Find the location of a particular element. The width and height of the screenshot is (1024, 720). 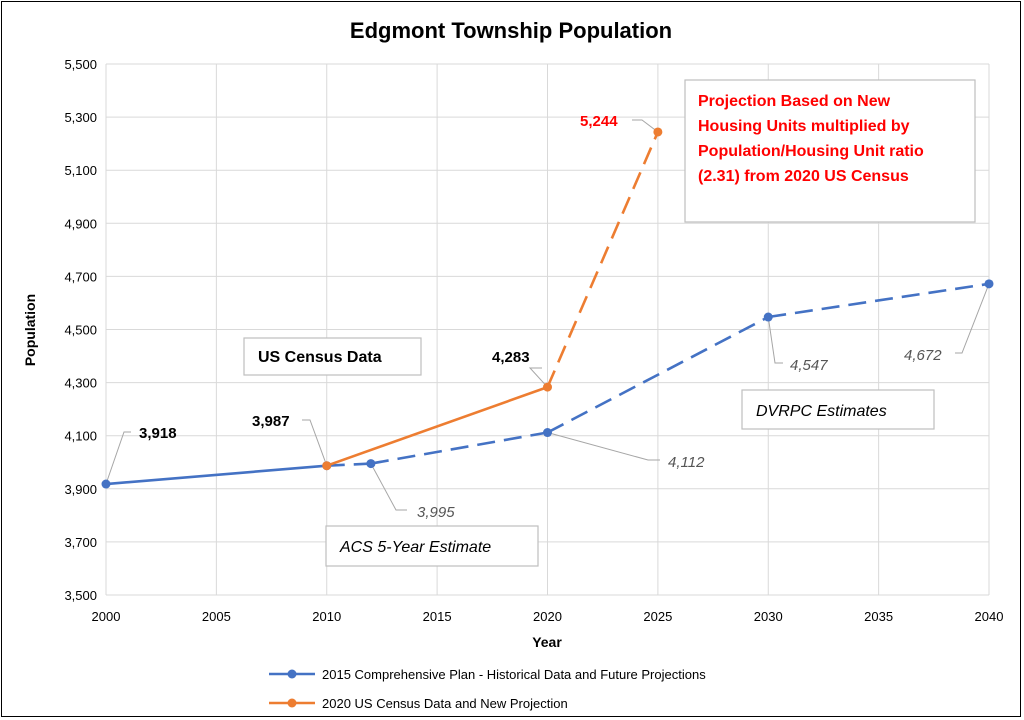

y-tick-label: 3,500 is located at coordinates (80, 595).